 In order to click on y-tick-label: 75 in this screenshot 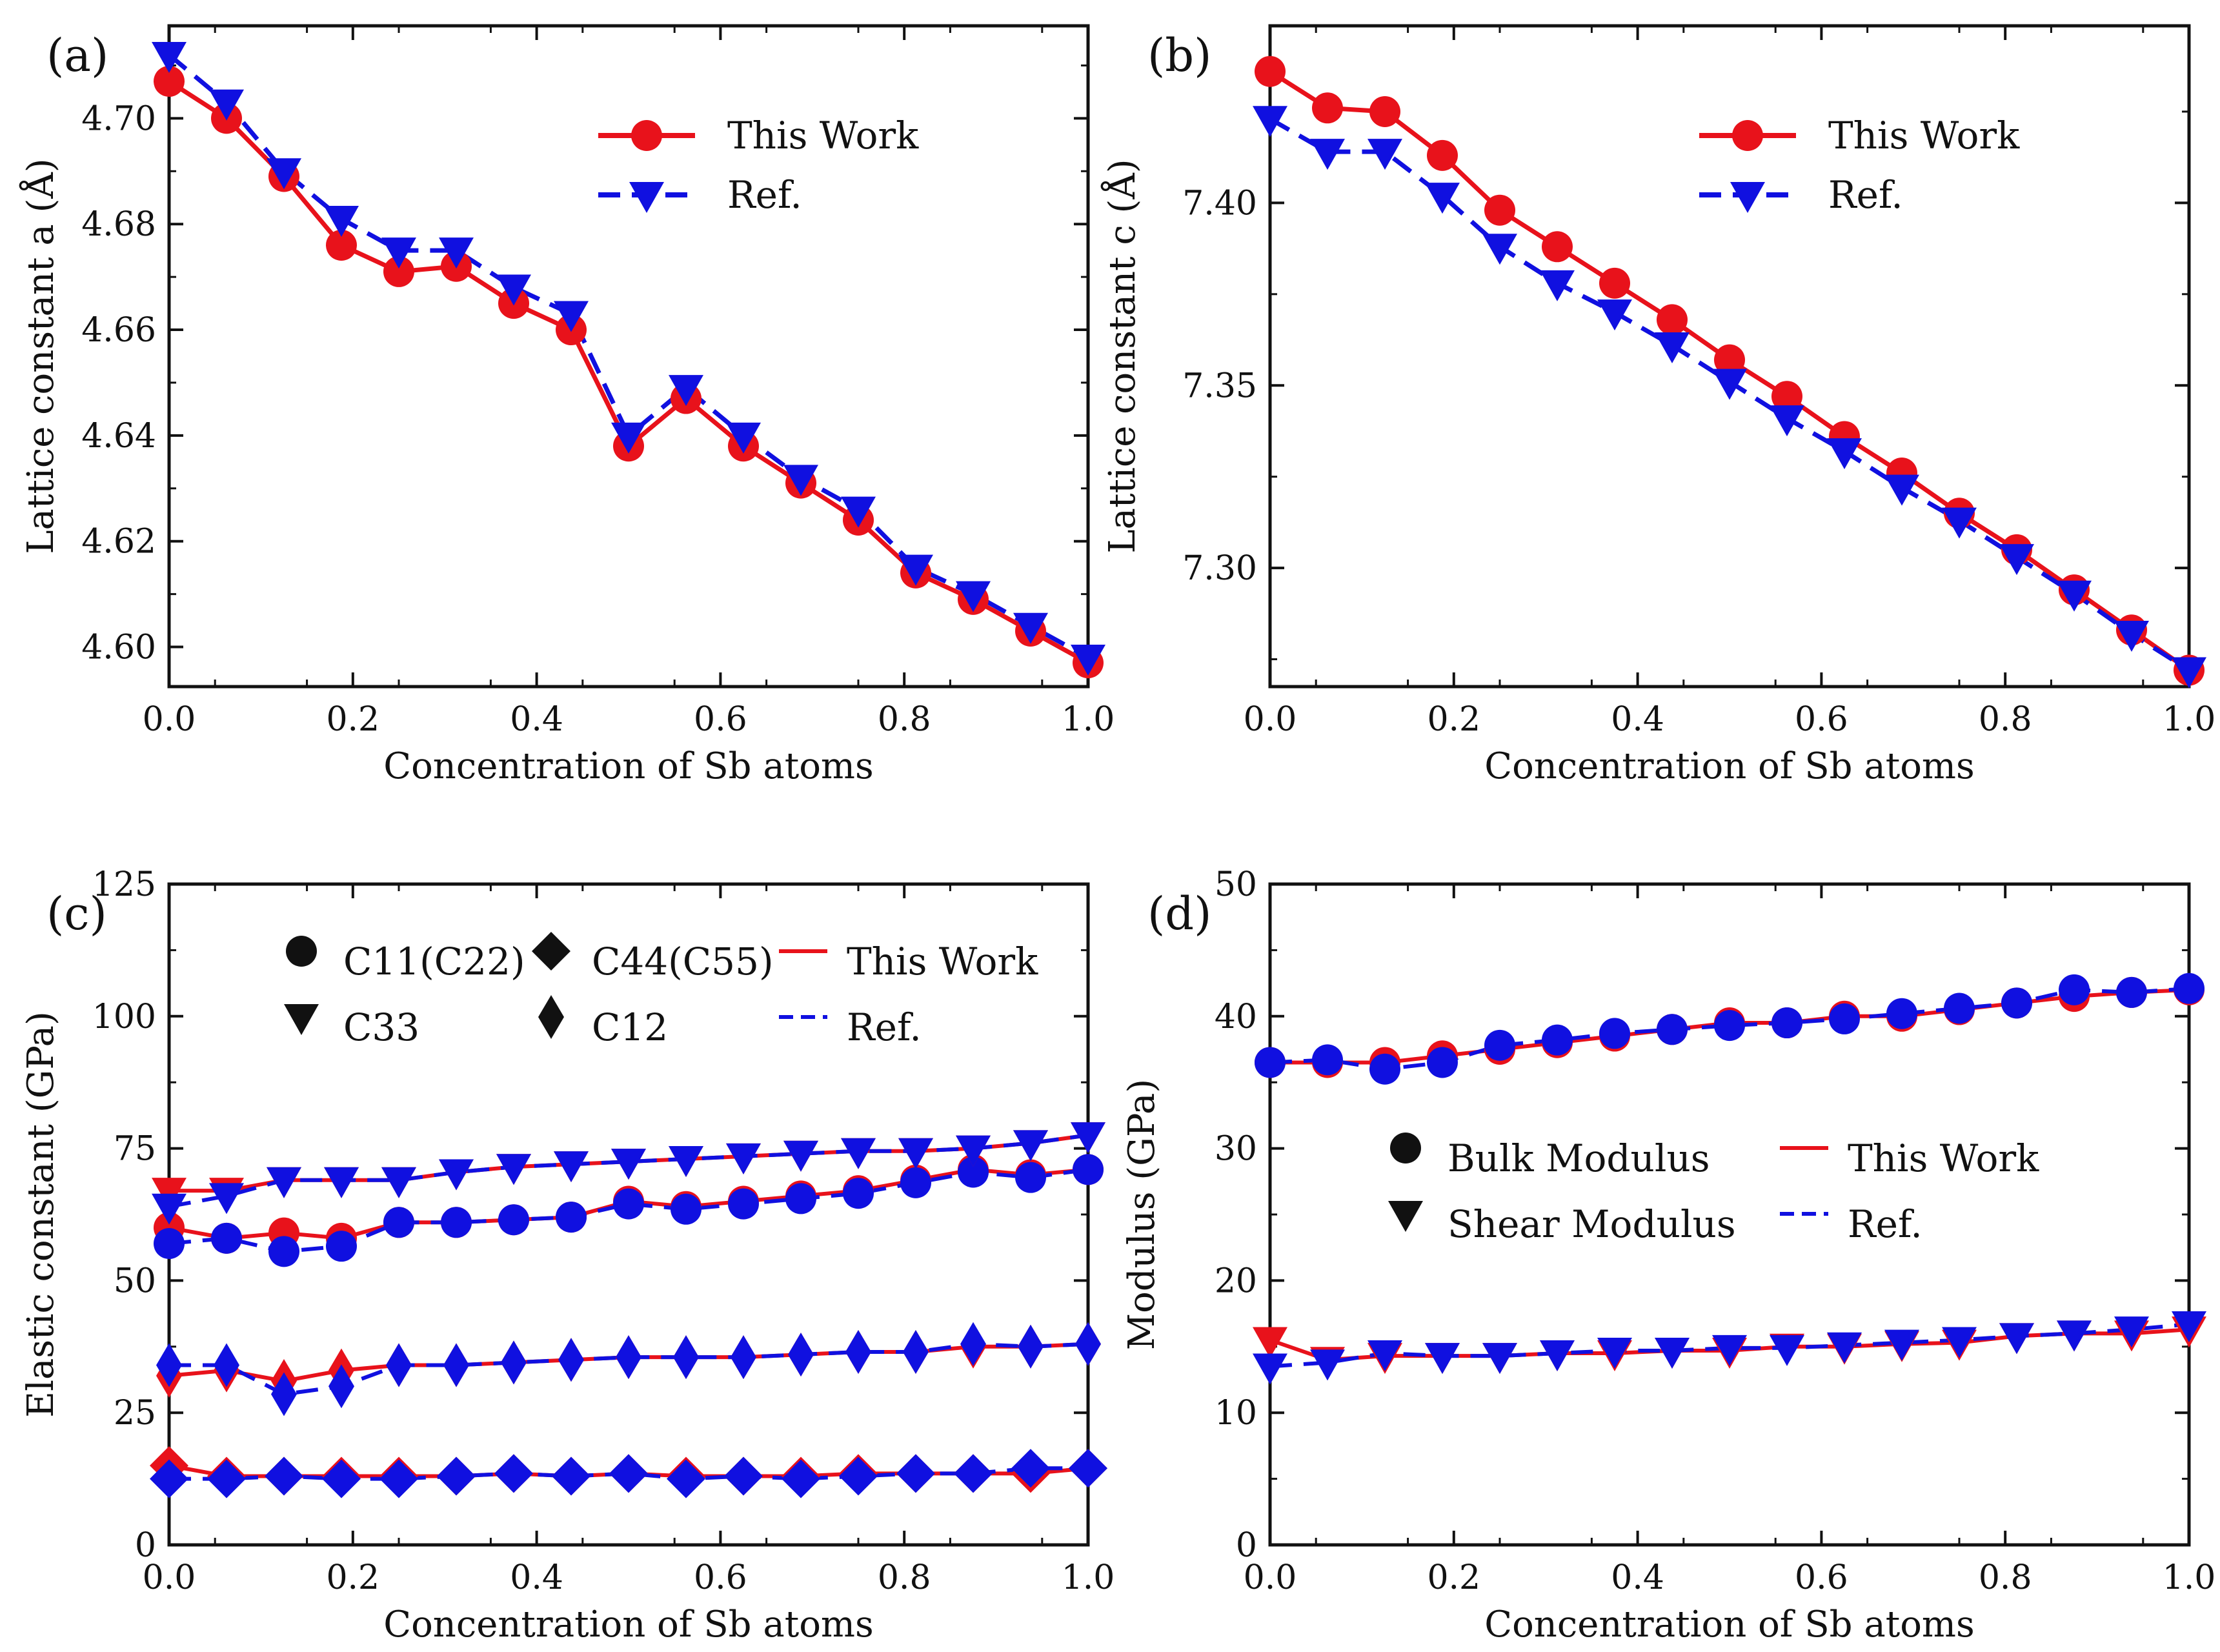, I will do `click(135, 1149)`.